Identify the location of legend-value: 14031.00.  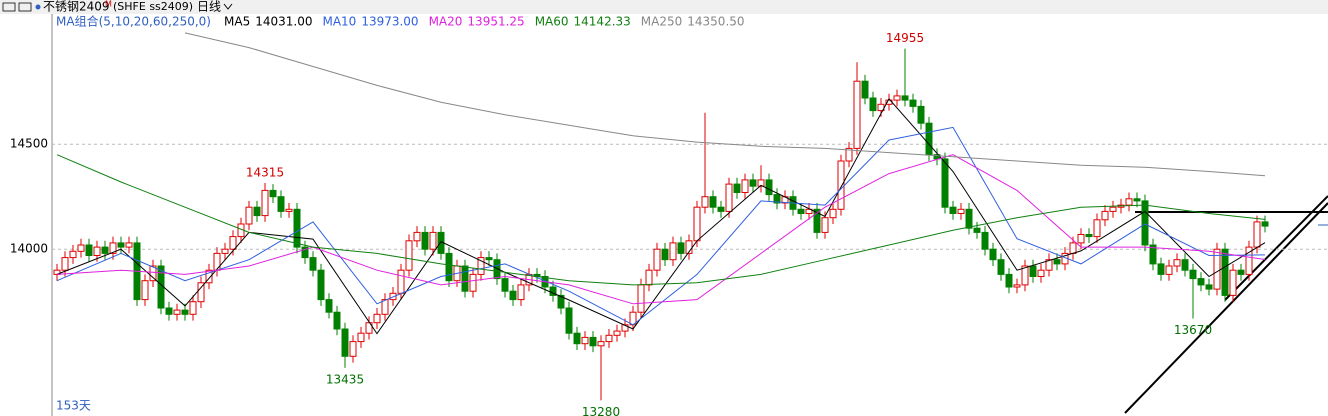
(283, 22).